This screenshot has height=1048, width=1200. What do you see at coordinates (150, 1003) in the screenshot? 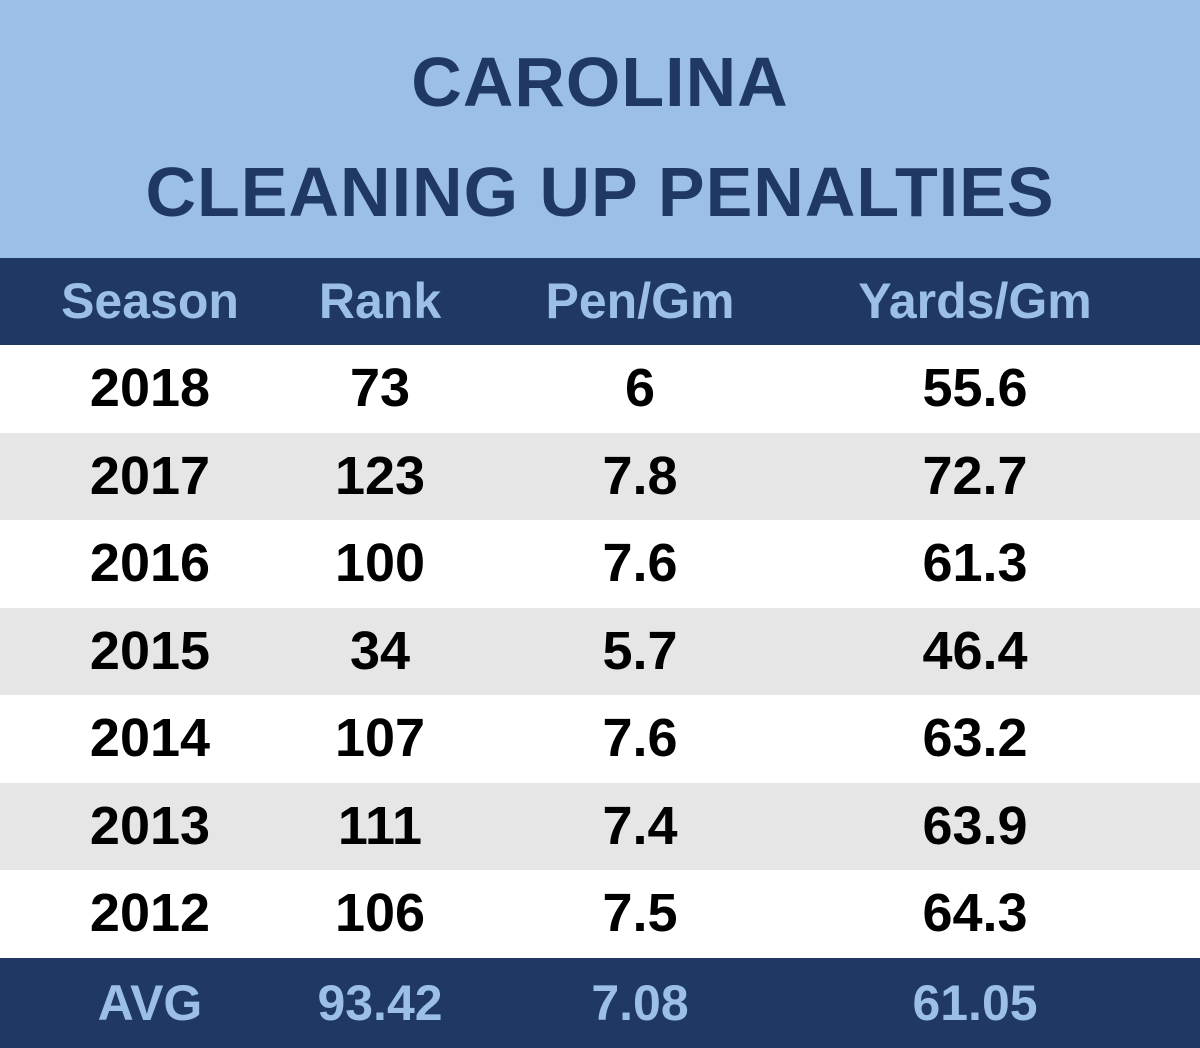
I see `cell: AVG` at bounding box center [150, 1003].